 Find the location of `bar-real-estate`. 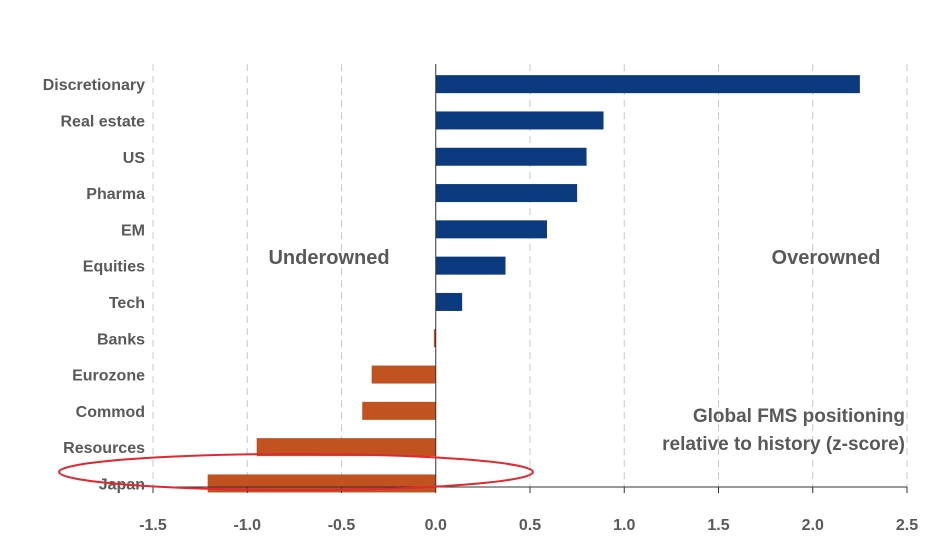

bar-real-estate is located at coordinates (519, 120).